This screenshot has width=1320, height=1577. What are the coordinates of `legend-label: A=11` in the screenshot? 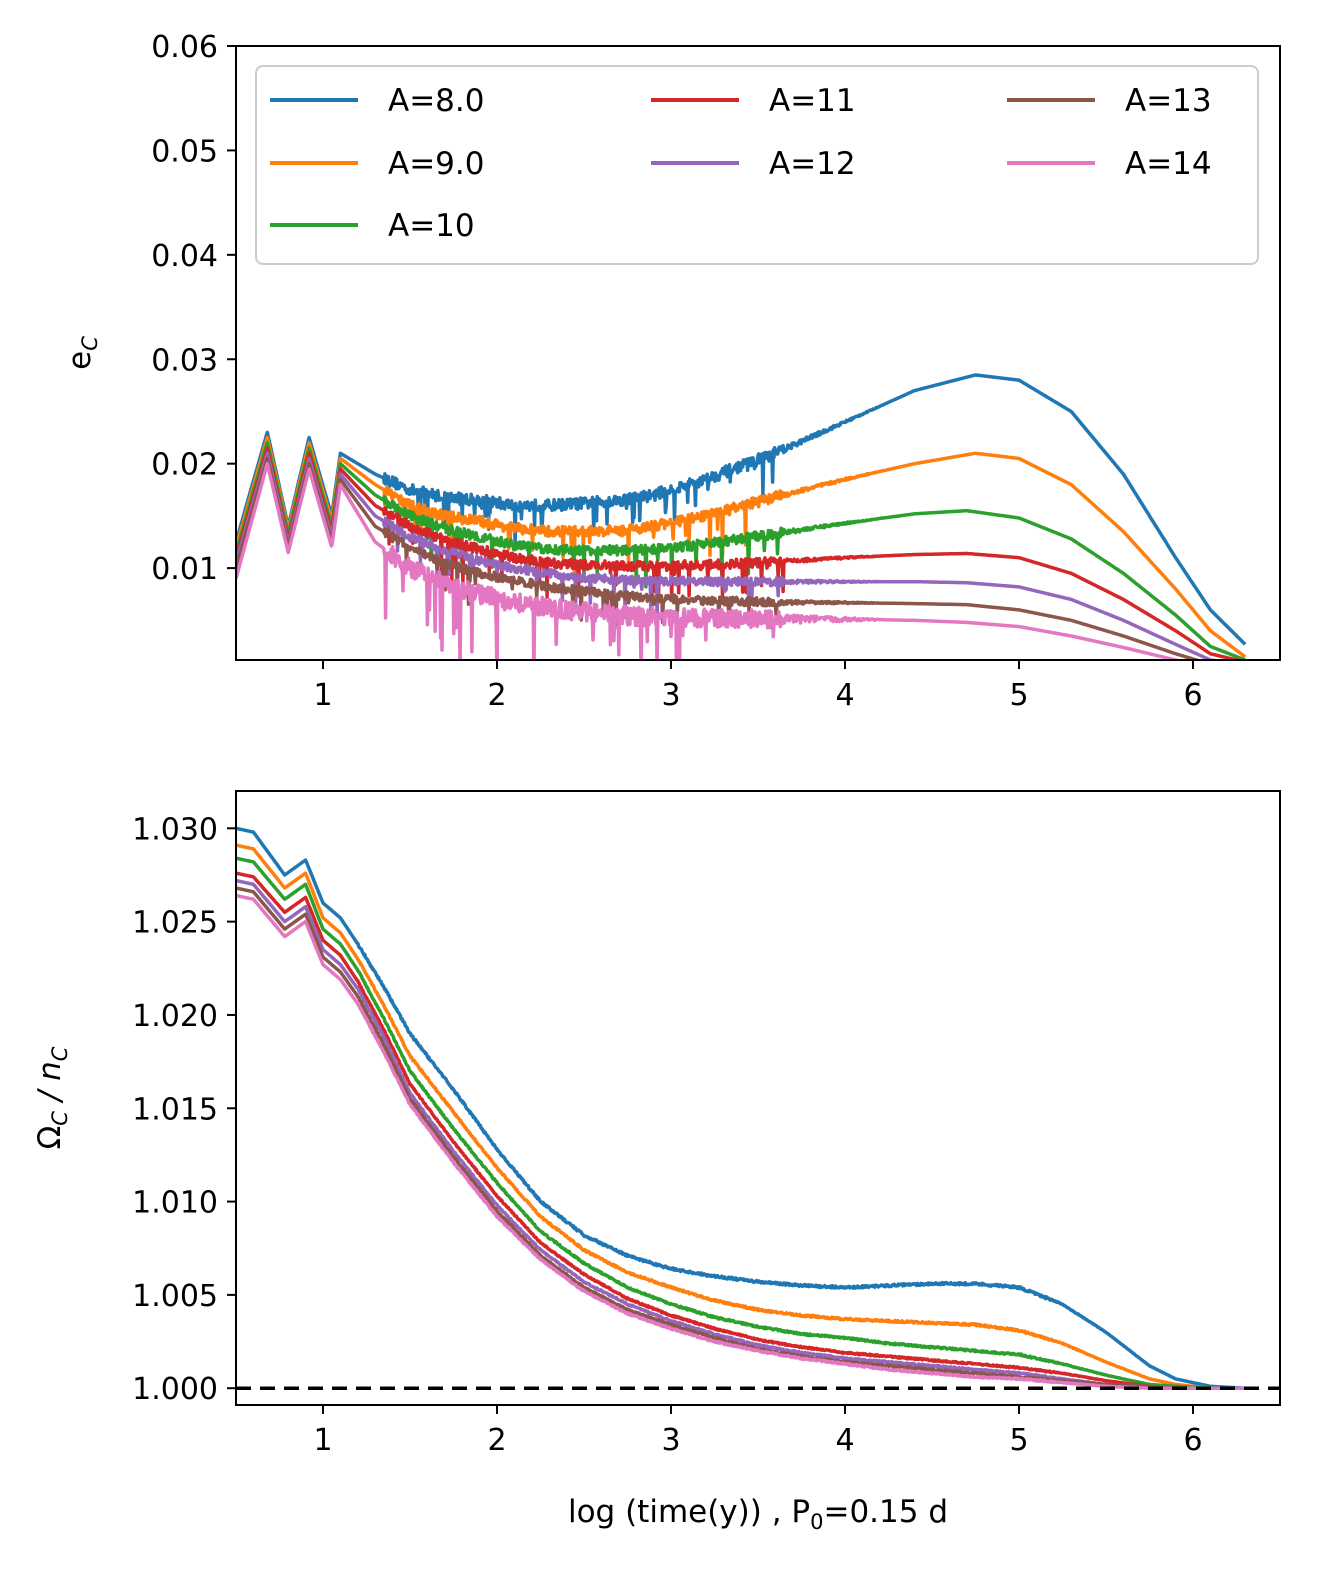 It's located at (812, 101).